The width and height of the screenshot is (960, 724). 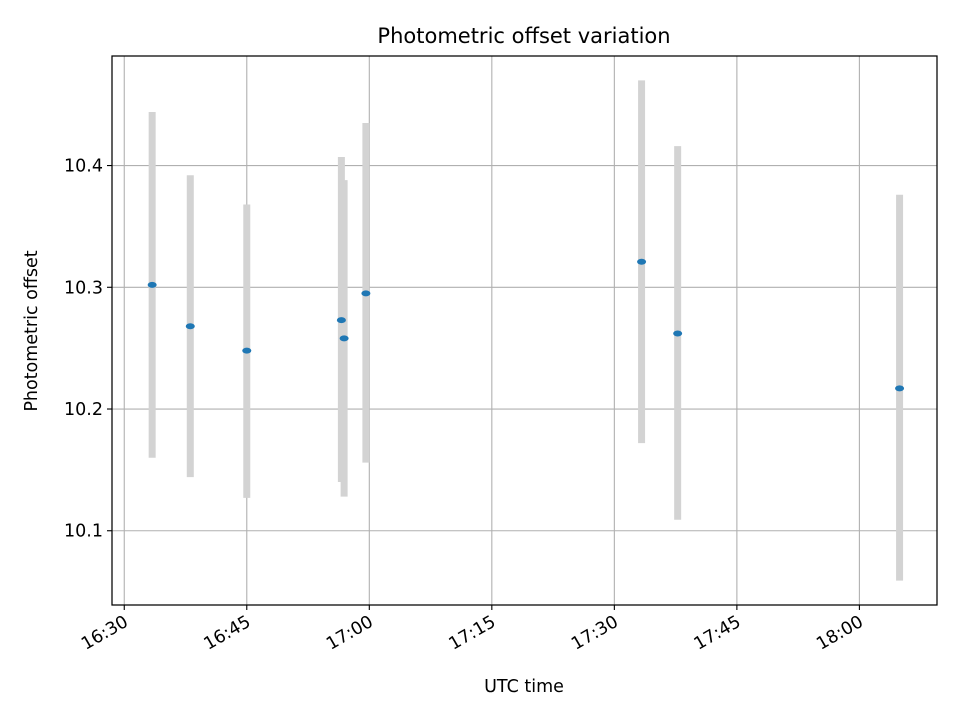 I want to click on y-tick-label: 10.1, so click(x=83, y=532).